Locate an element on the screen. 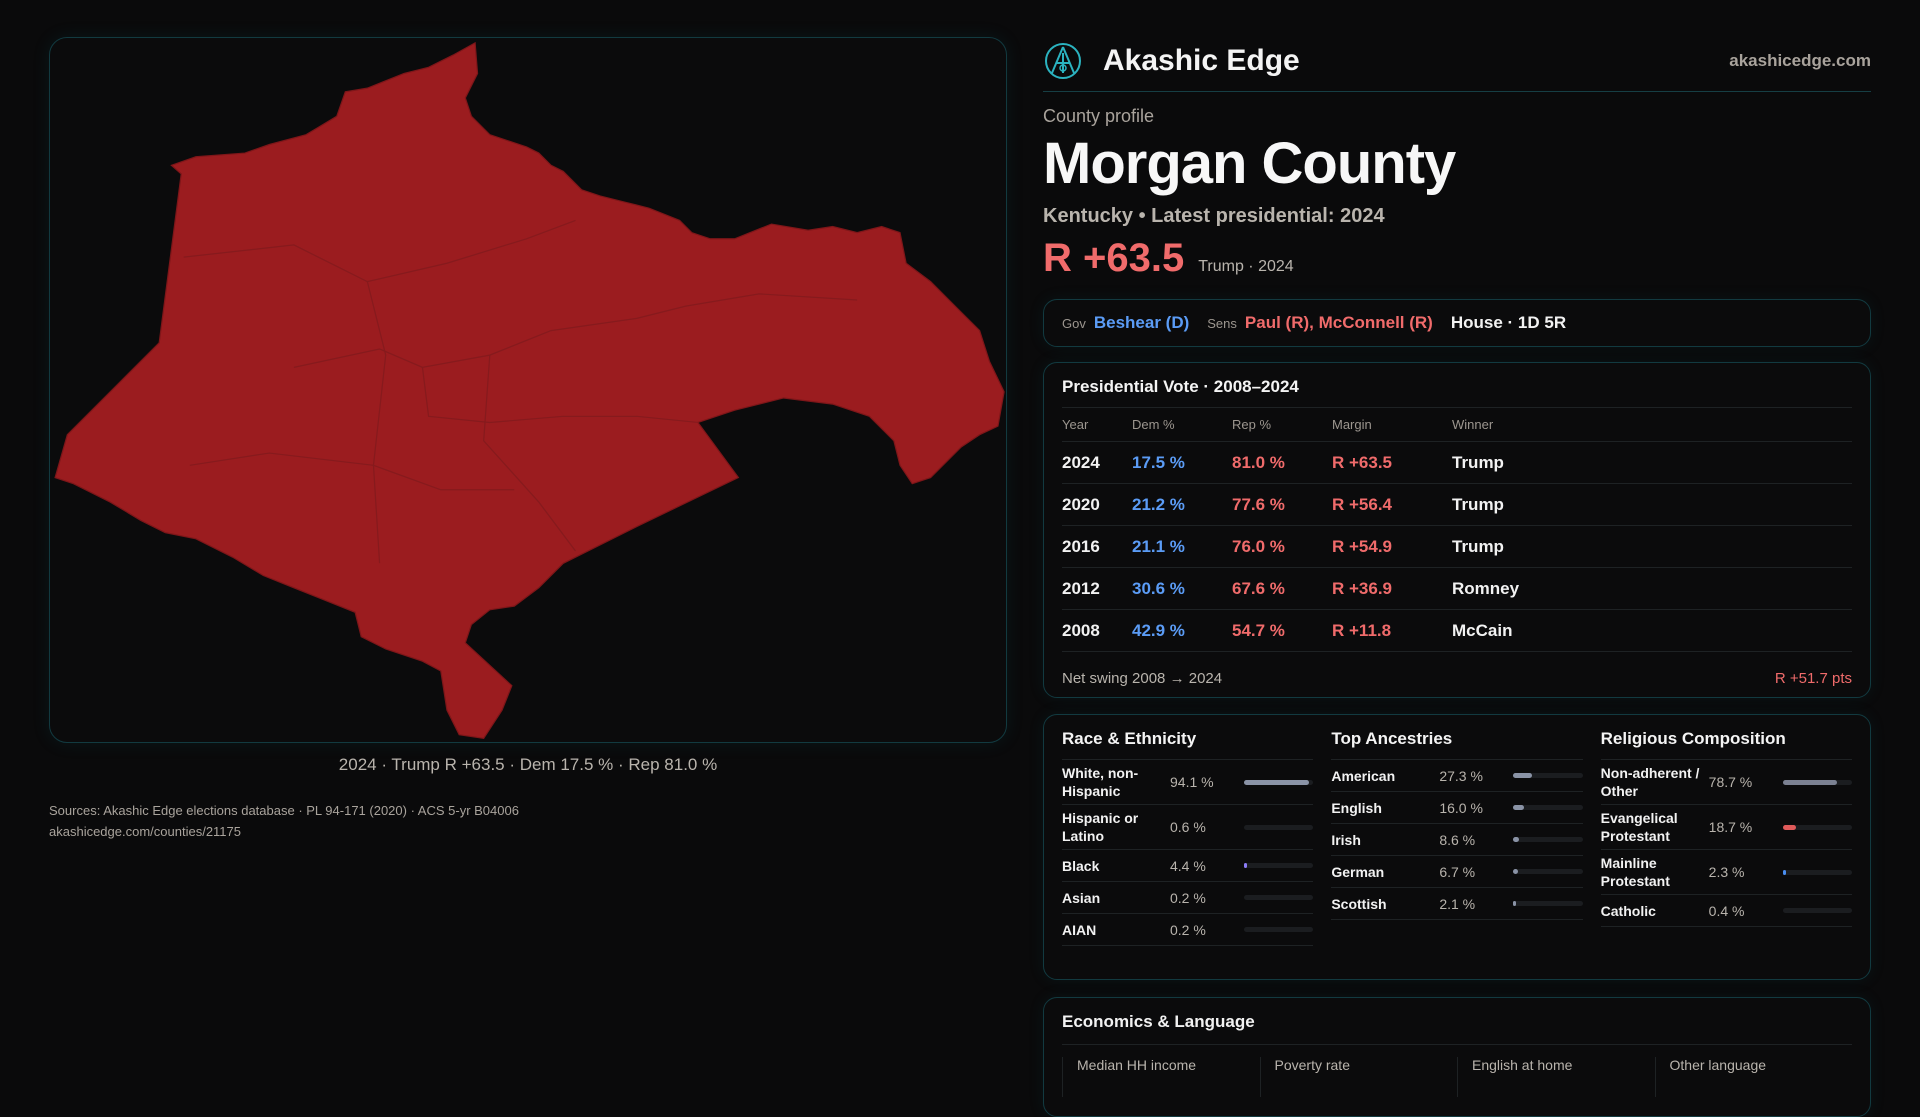 The width and height of the screenshot is (1920, 1117). econ-header: Poverty rate is located at coordinates (1358, 1077).